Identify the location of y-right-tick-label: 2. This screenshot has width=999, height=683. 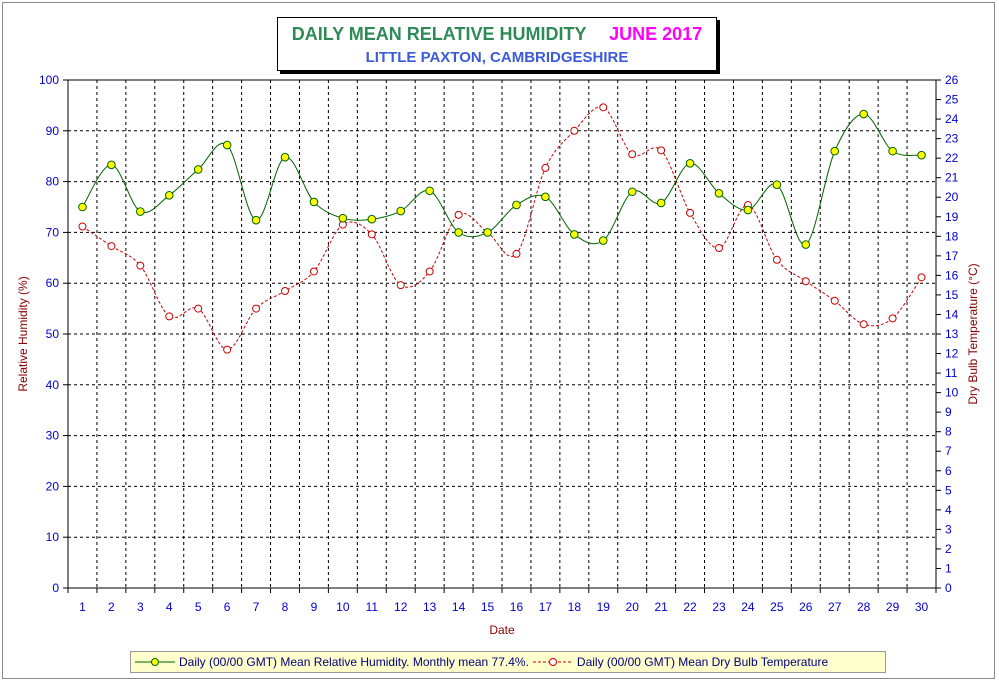
(948, 549).